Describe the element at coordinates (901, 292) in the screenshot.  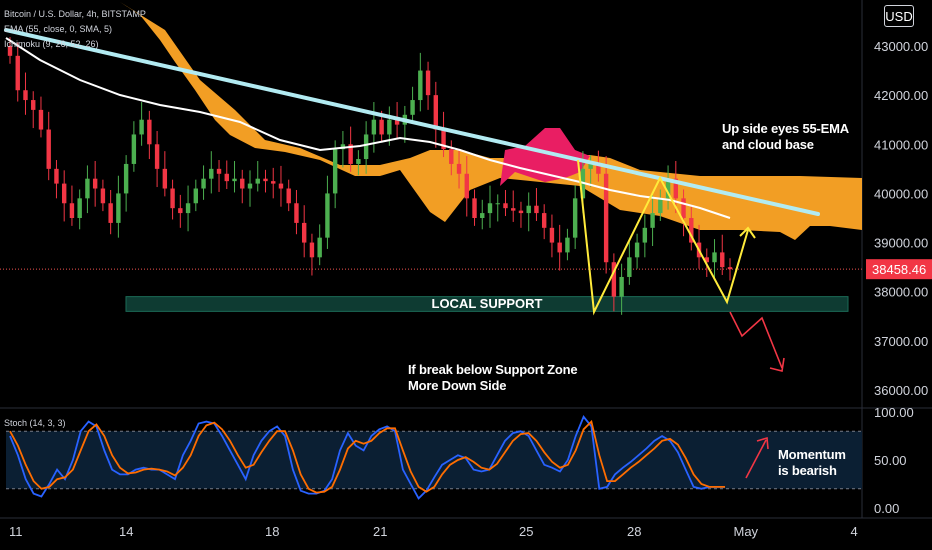
I see `price-tick-label: 38000.00` at that location.